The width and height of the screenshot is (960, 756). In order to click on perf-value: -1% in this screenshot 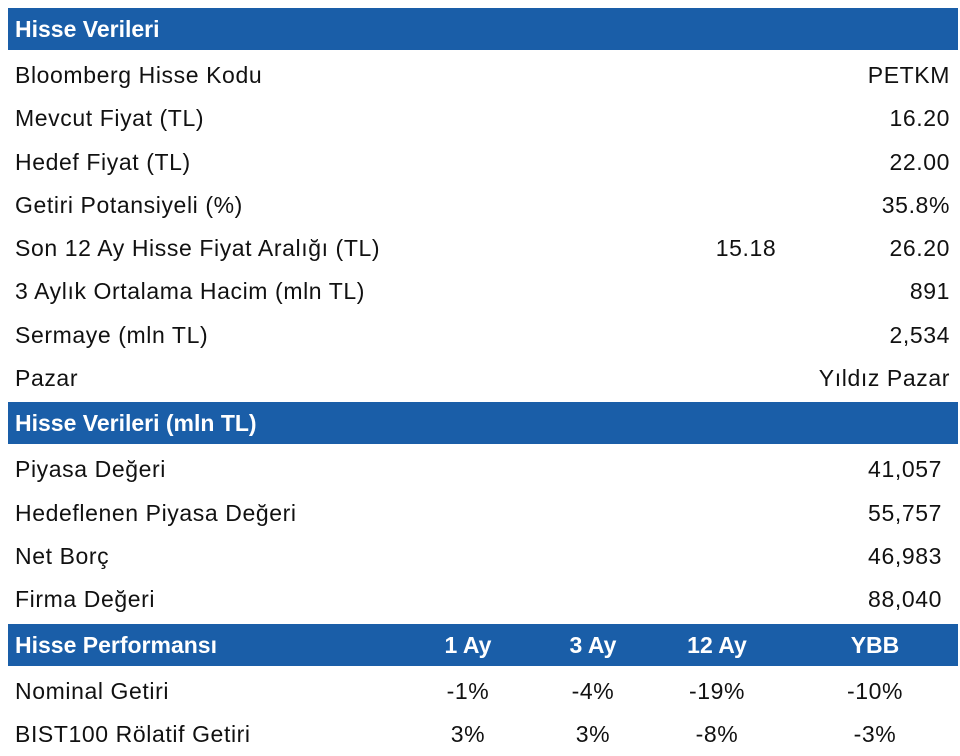, I will do `click(468, 690)`.